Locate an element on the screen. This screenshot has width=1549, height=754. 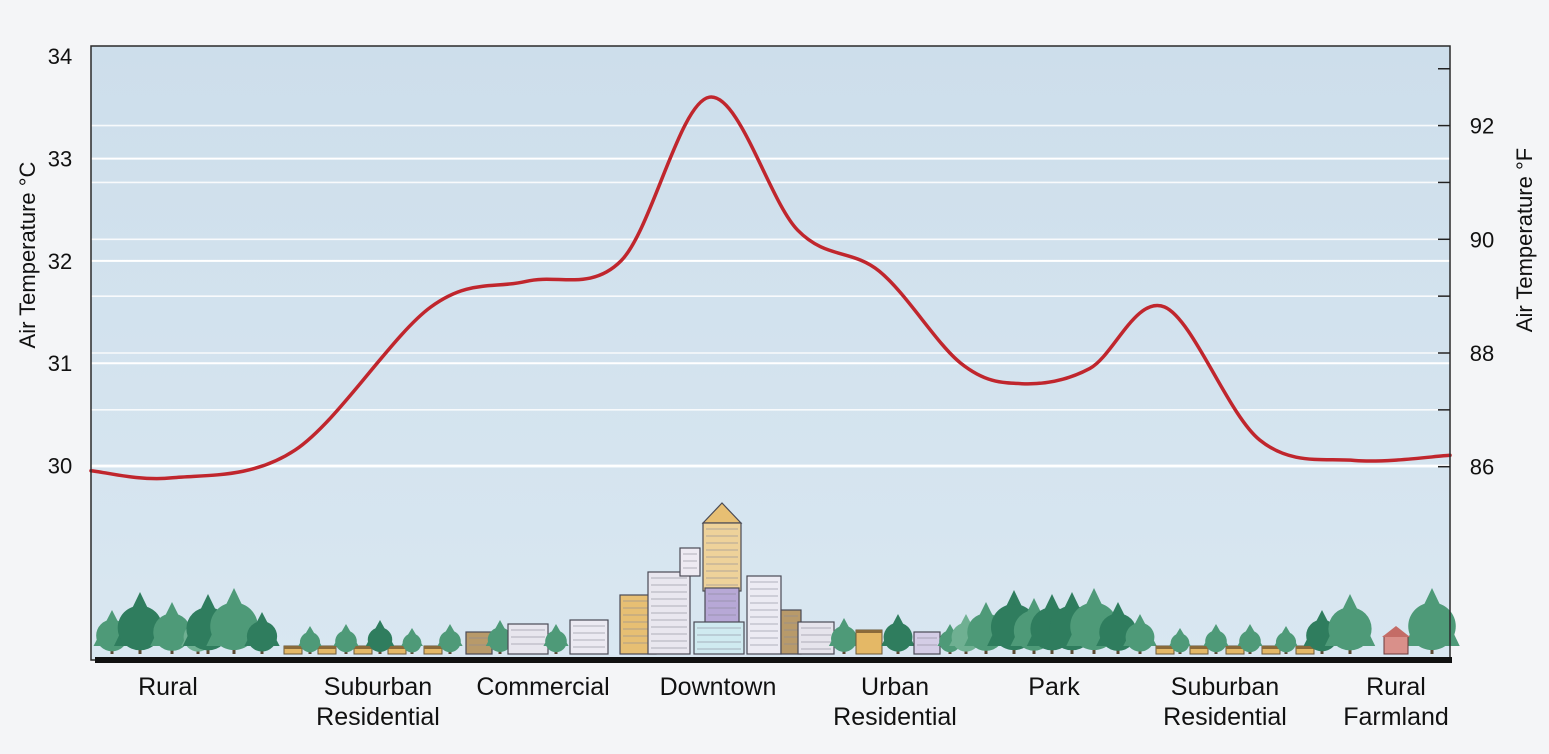
left-tick-label: 32 is located at coordinates (60, 261).